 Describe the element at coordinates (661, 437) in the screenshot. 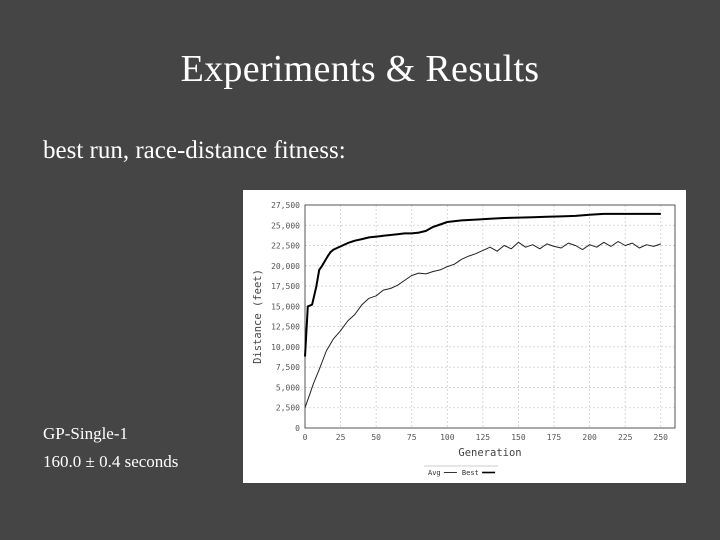

I see `x-tick-label: 250` at that location.